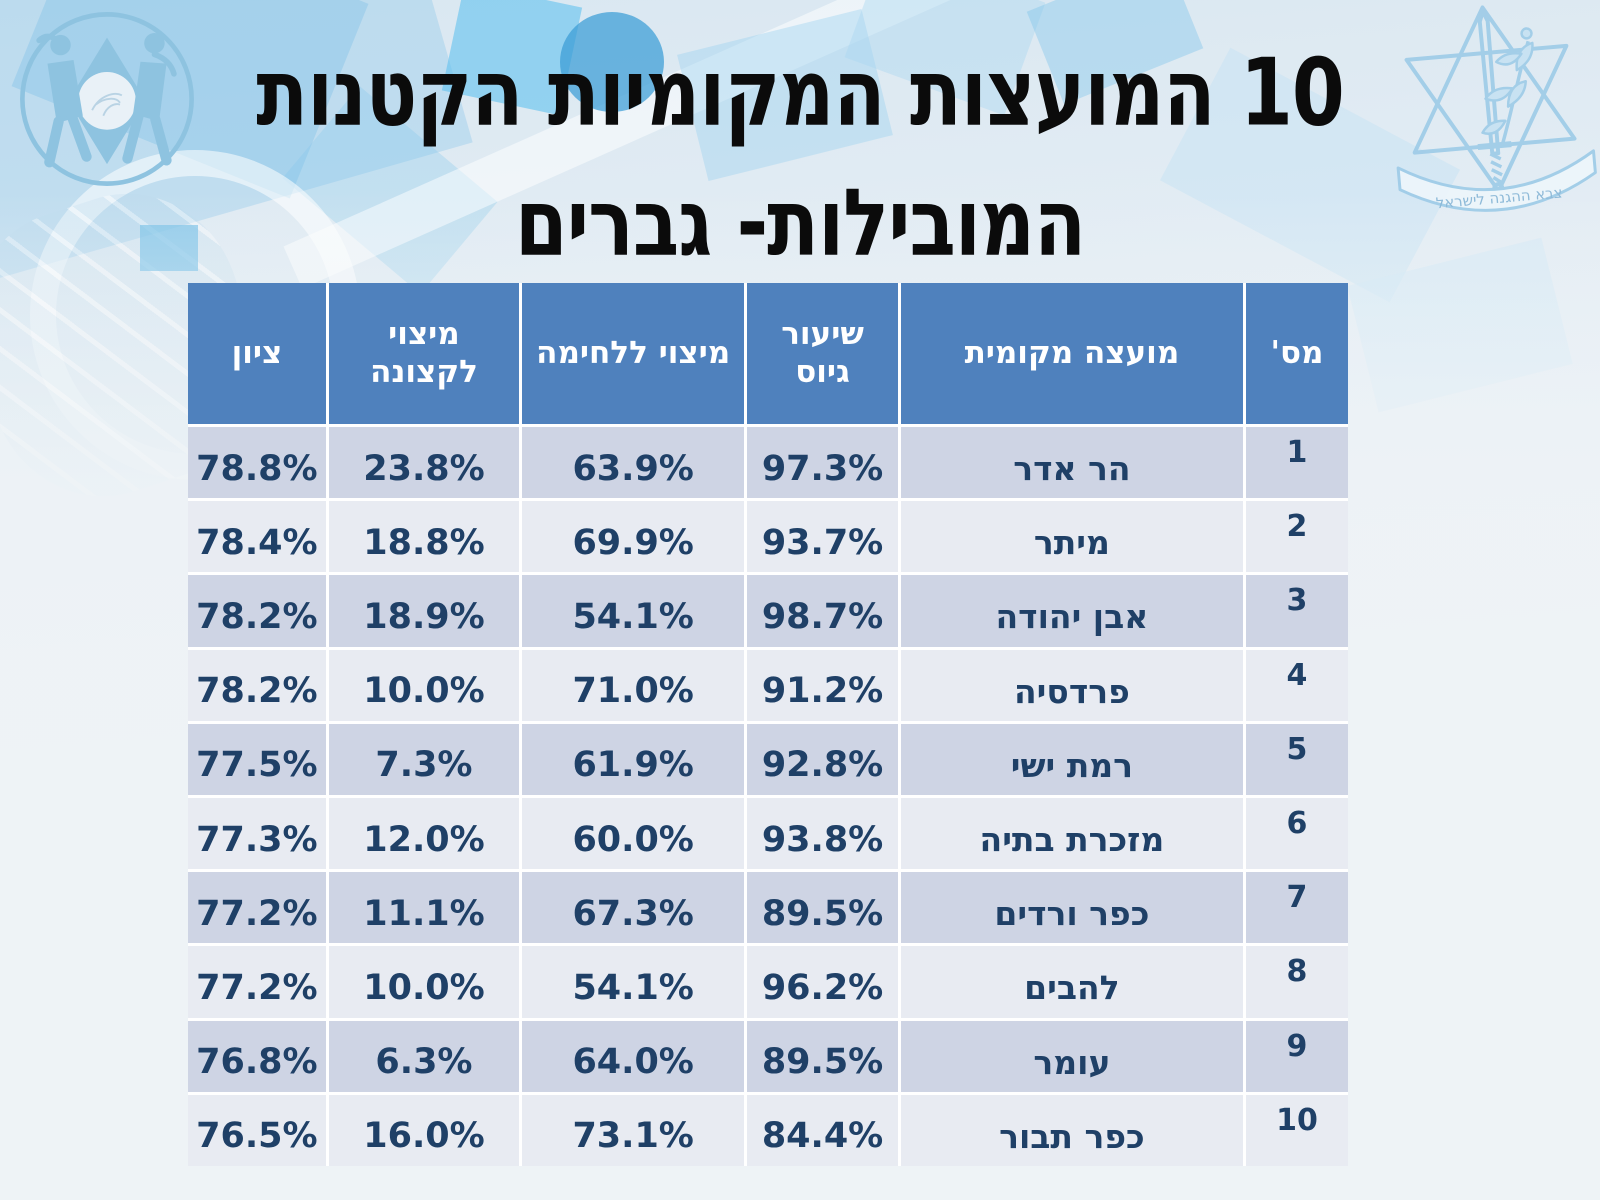  Describe the element at coordinates (424, 611) in the screenshot. I see `cell-officer: 18.9%` at that location.